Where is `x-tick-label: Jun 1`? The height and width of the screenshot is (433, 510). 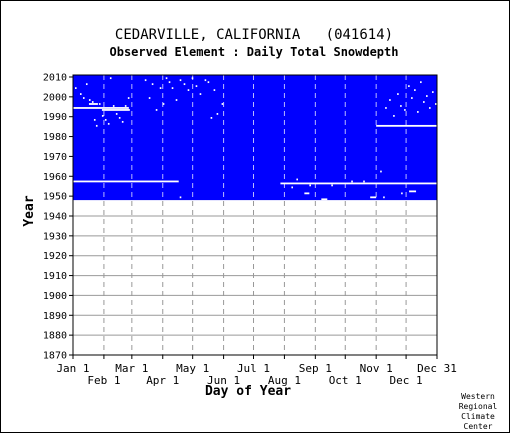
x-tick-label: Jun 1 is located at coordinates (223, 380).